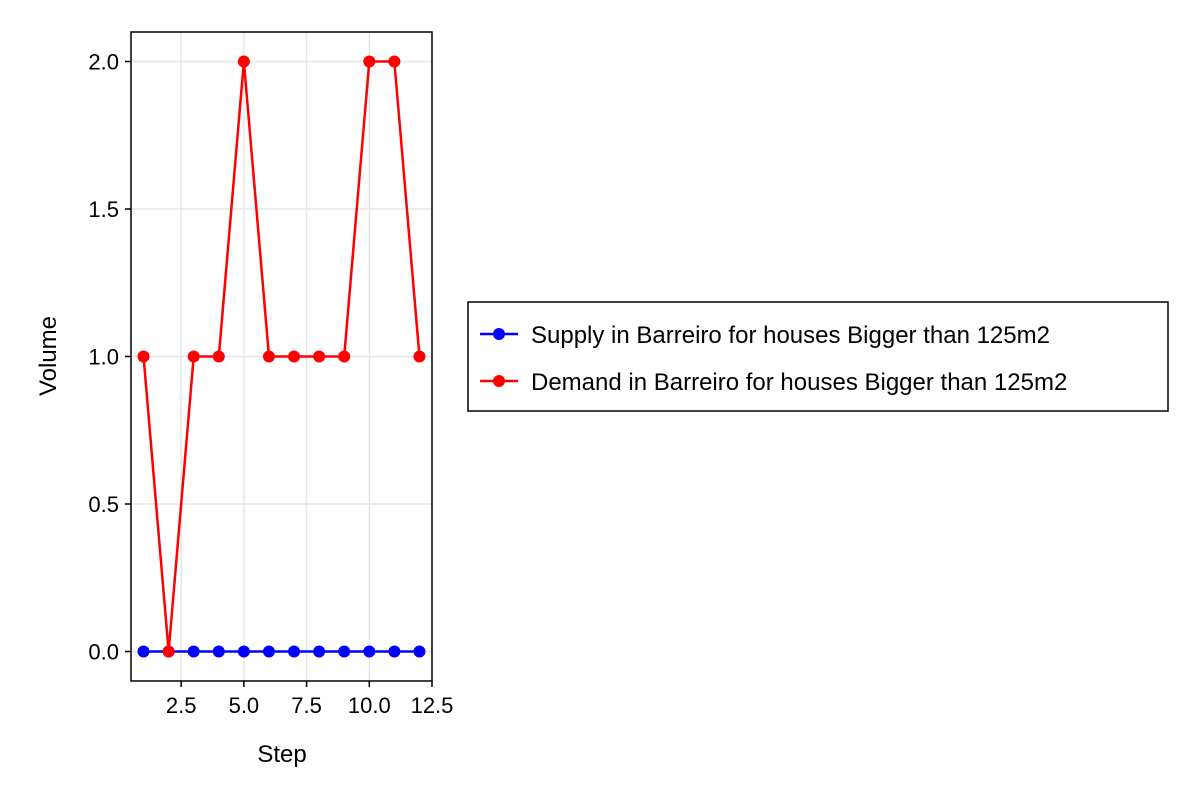 This screenshot has height=800, width=1200. Describe the element at coordinates (432, 705) in the screenshot. I see `x-tick-label: 12.5` at that location.